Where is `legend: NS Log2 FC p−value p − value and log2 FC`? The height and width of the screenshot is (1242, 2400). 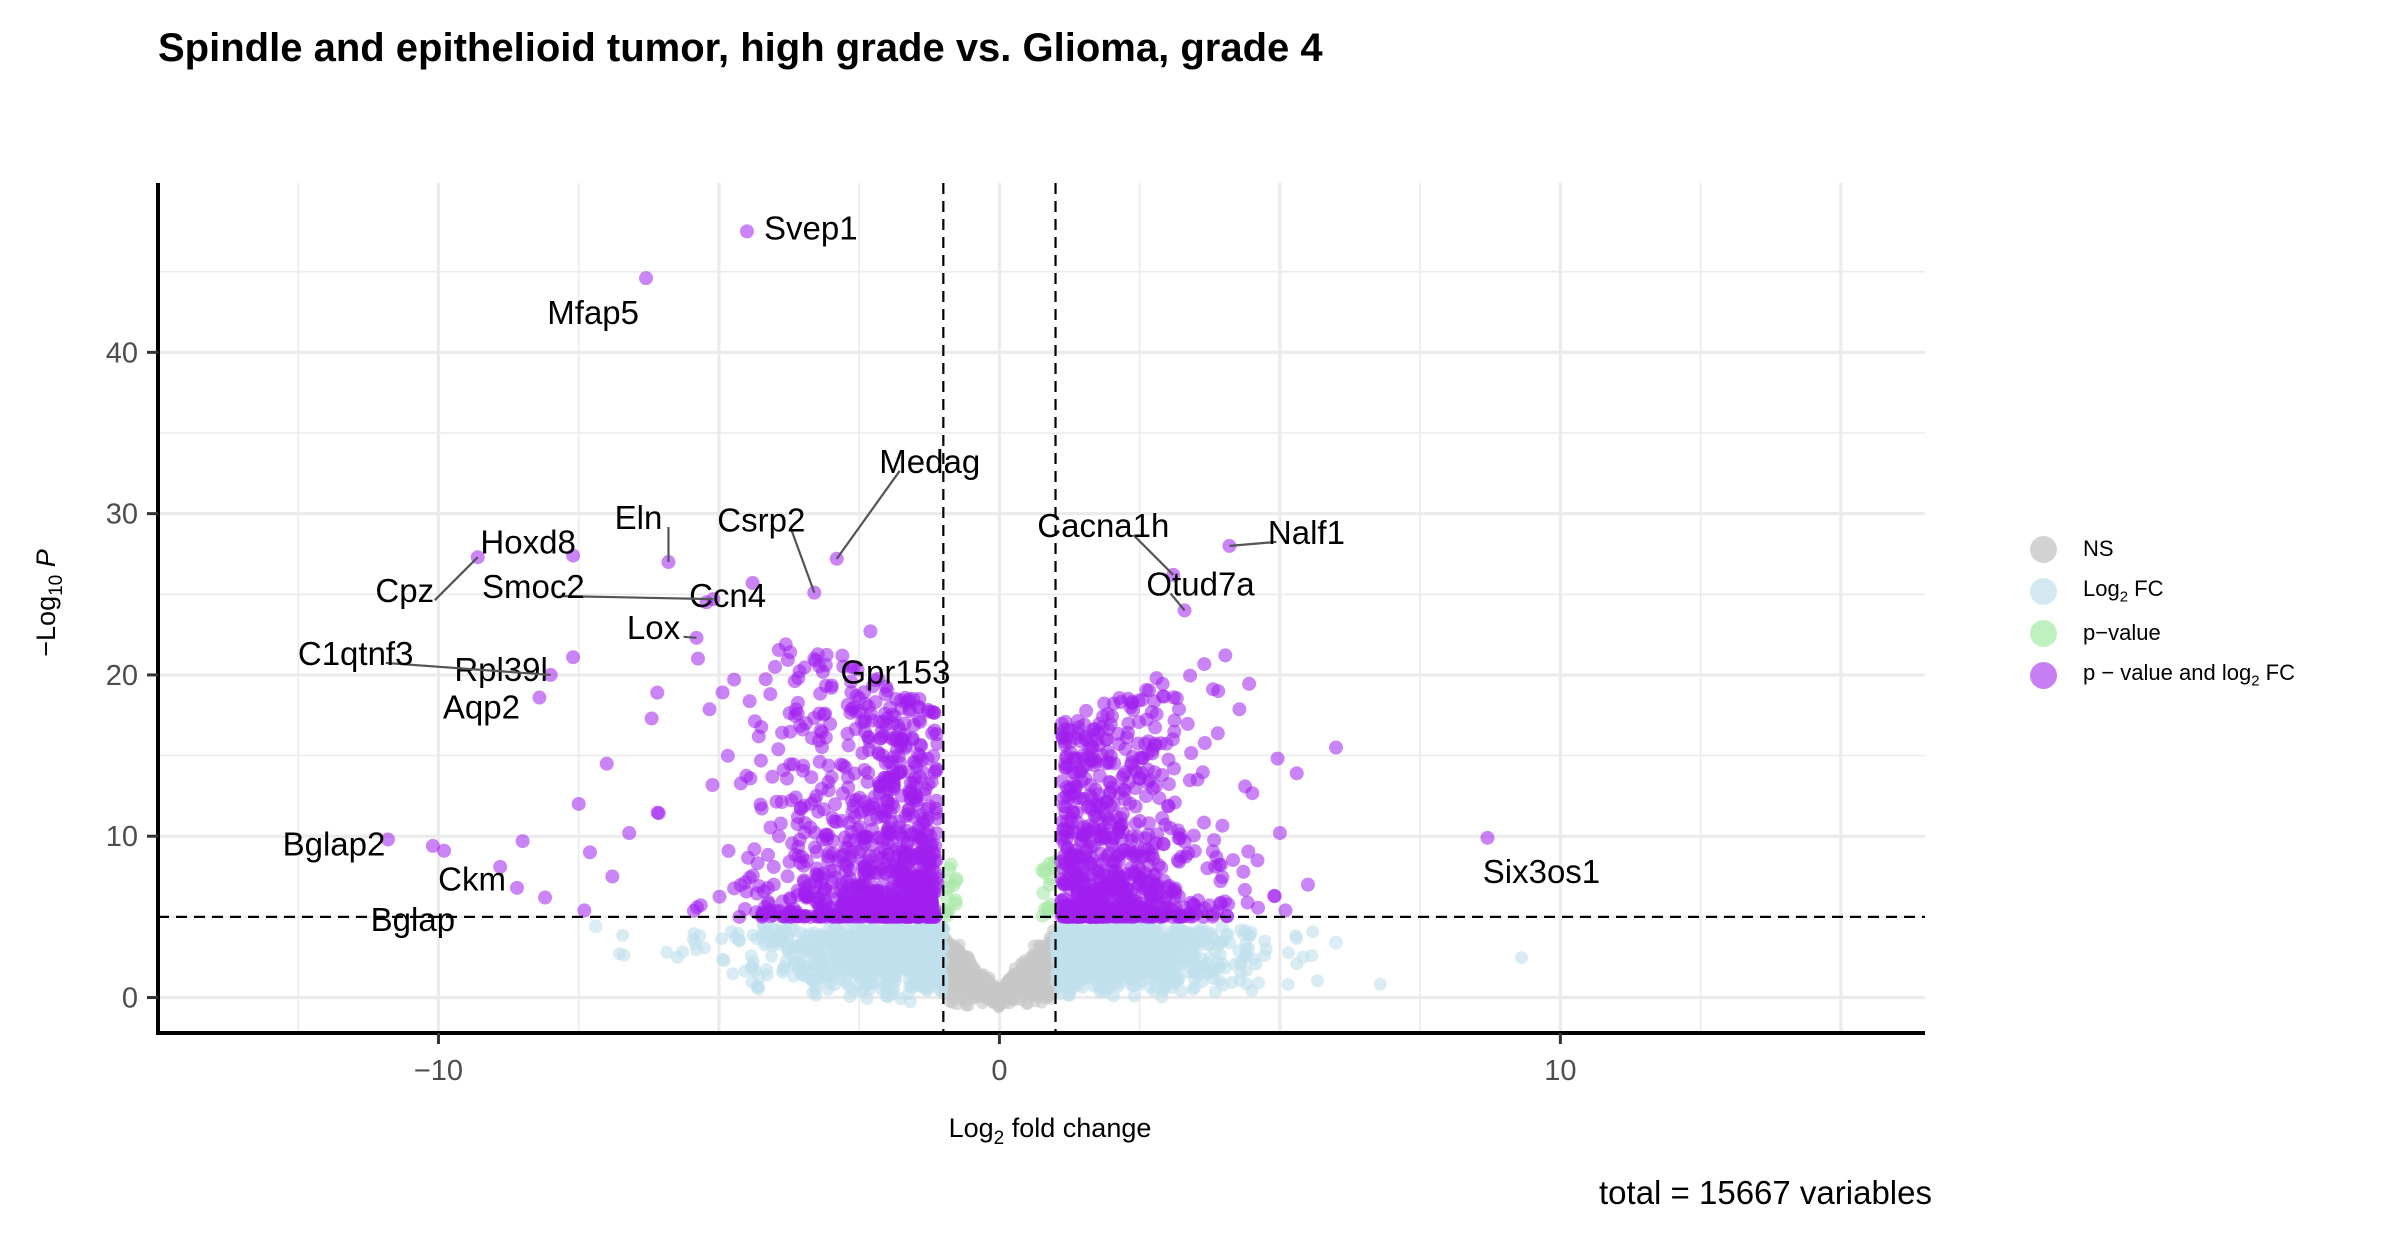
legend: NS Log2 FC p−value p − value and log2 FC is located at coordinates (2162, 612).